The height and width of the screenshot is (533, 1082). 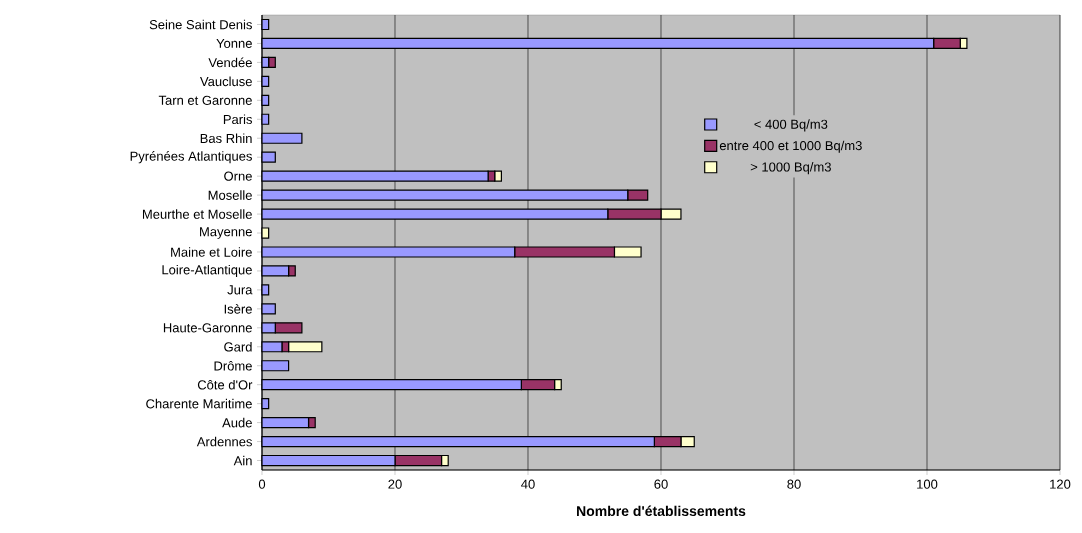 What do you see at coordinates (238, 309) in the screenshot?
I see `y-tick-label: Isère` at bounding box center [238, 309].